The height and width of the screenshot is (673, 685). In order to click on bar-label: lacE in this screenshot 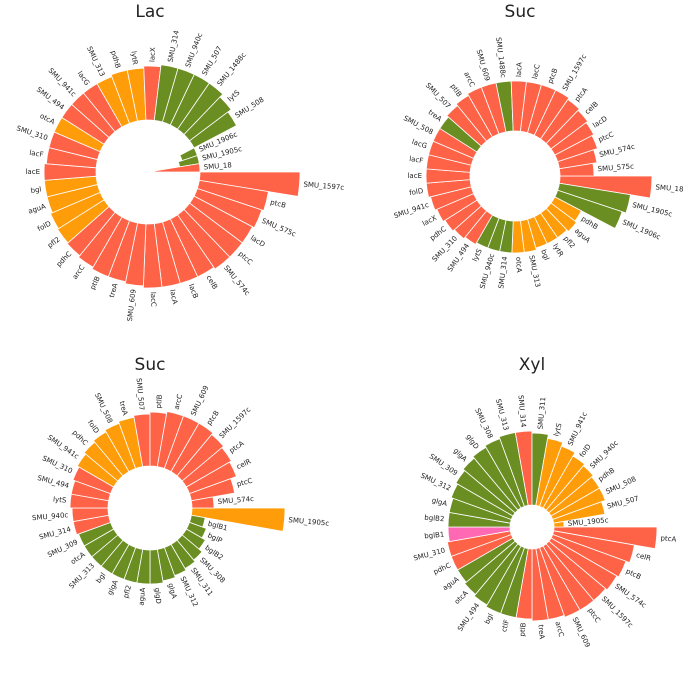, I will do `click(32, 172)`.